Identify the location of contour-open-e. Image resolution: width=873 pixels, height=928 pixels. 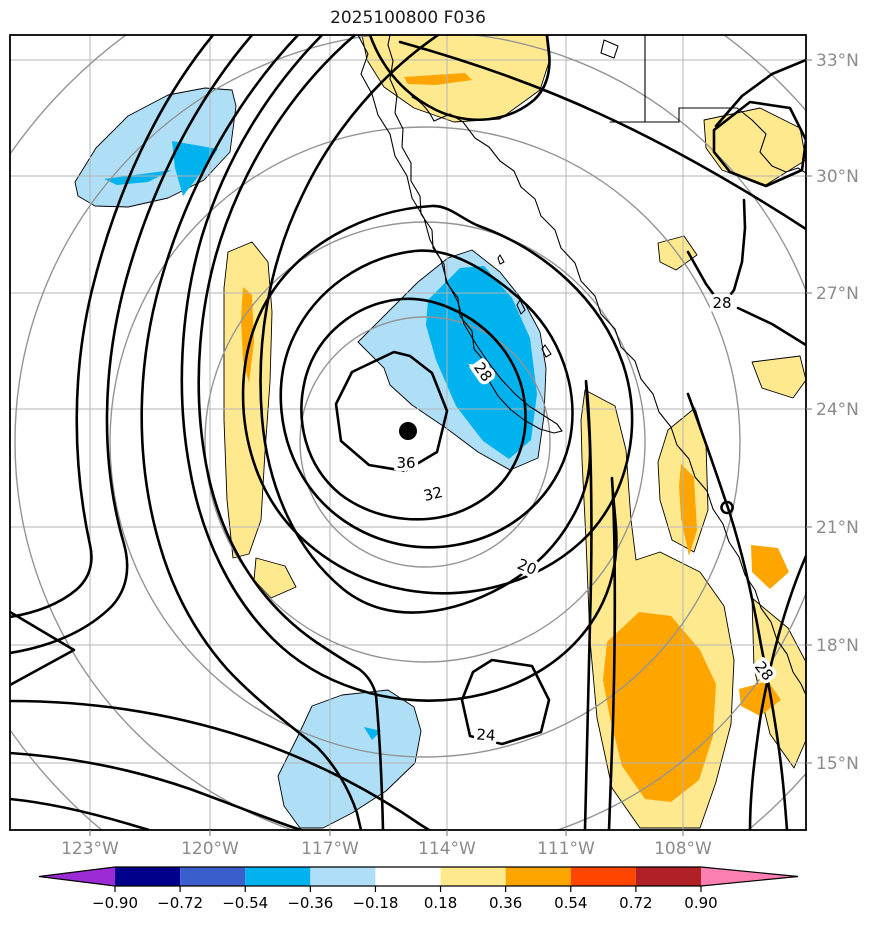
(112, 327).